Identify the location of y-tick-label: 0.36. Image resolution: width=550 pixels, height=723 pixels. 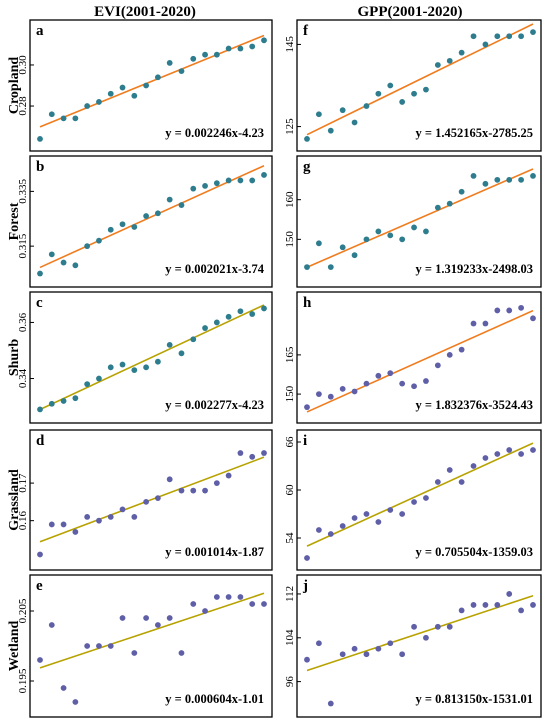
(23, 322).